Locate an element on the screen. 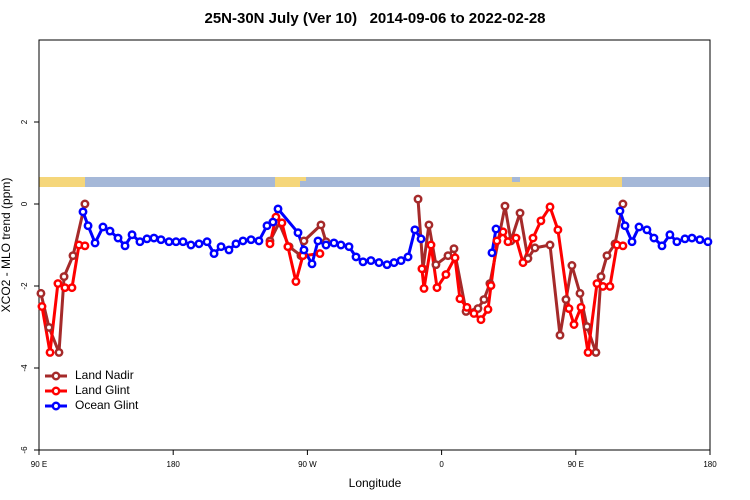 This screenshot has height=500, width=750. y-tick-label: -4 is located at coordinates (24, 368).